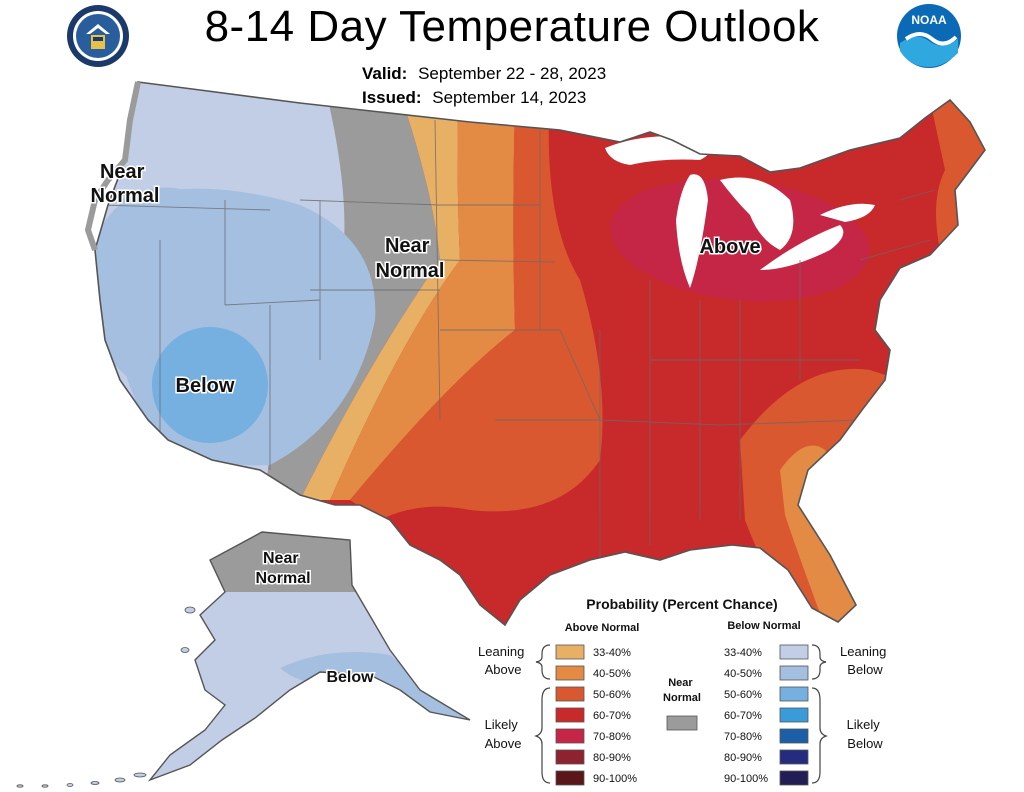  Describe the element at coordinates (602, 628) in the screenshot. I see `legend-above-header: Above Normal` at that location.